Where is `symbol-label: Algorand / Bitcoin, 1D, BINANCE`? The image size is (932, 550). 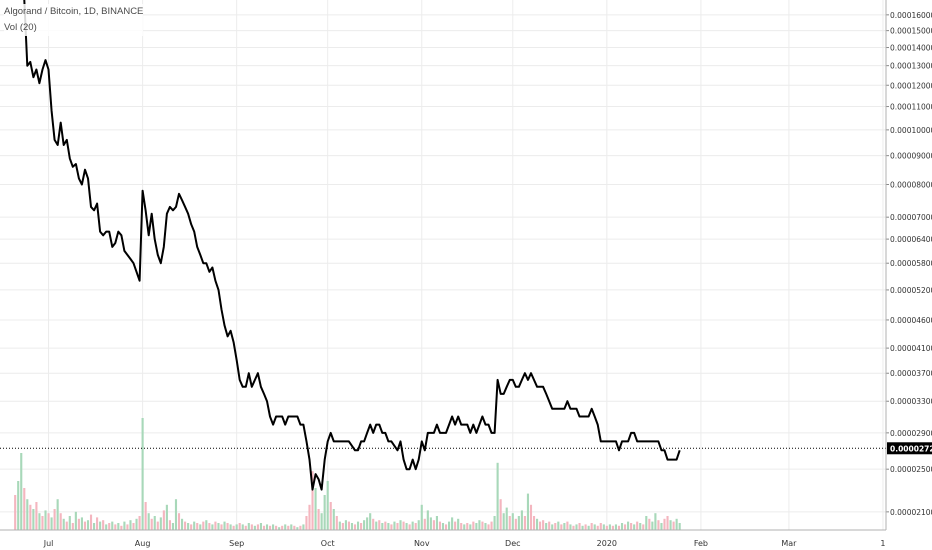
symbol-label: Algorand / Bitcoin, 1D, BINANCE is located at coordinates (74, 11).